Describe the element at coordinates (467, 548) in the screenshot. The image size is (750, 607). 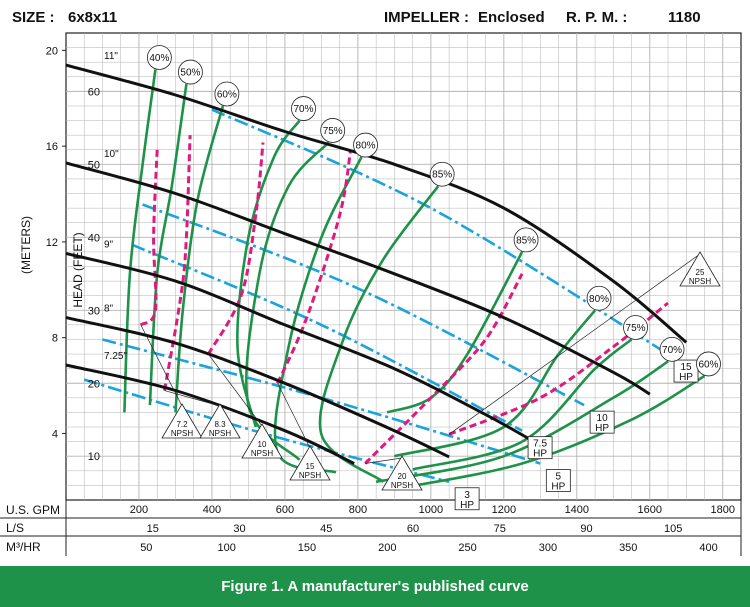
I see `x-tick: 250` at that location.